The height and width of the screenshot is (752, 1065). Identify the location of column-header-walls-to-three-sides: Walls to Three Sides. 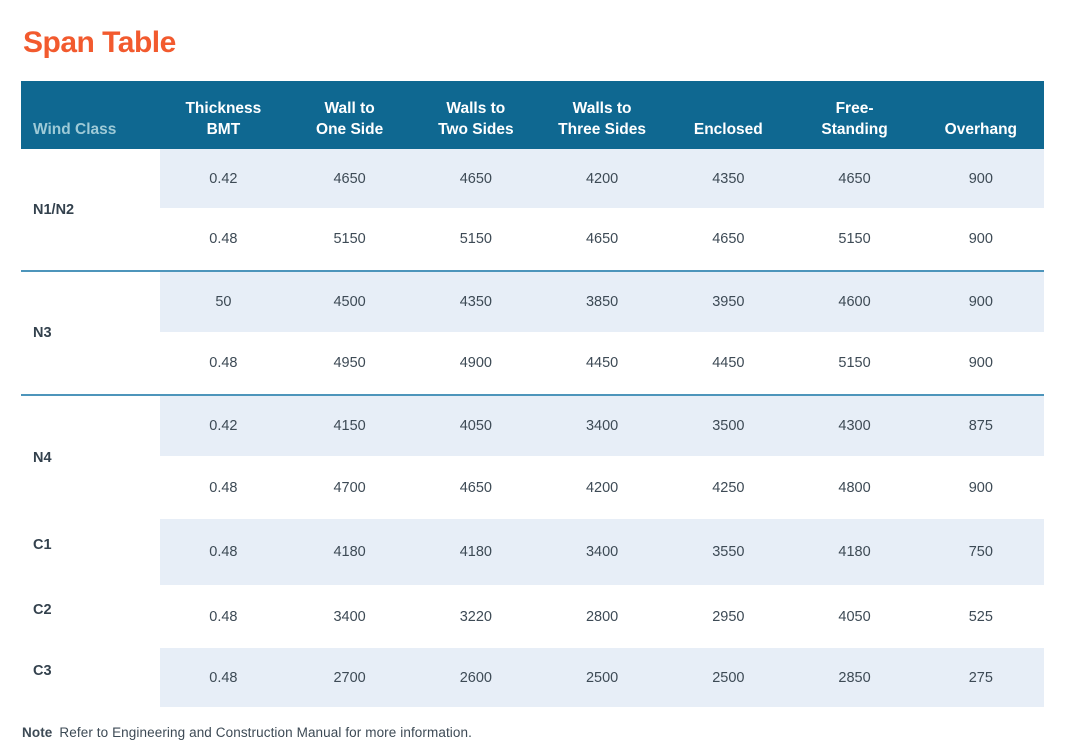
(602, 115).